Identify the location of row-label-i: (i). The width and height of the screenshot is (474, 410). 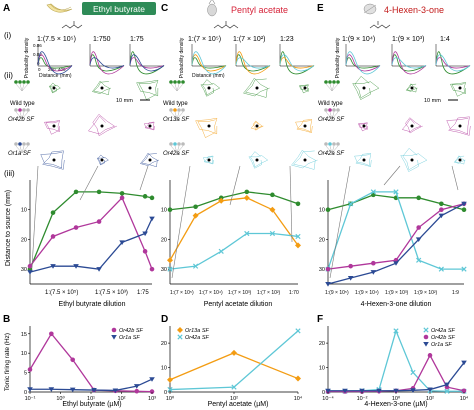
(7, 35).